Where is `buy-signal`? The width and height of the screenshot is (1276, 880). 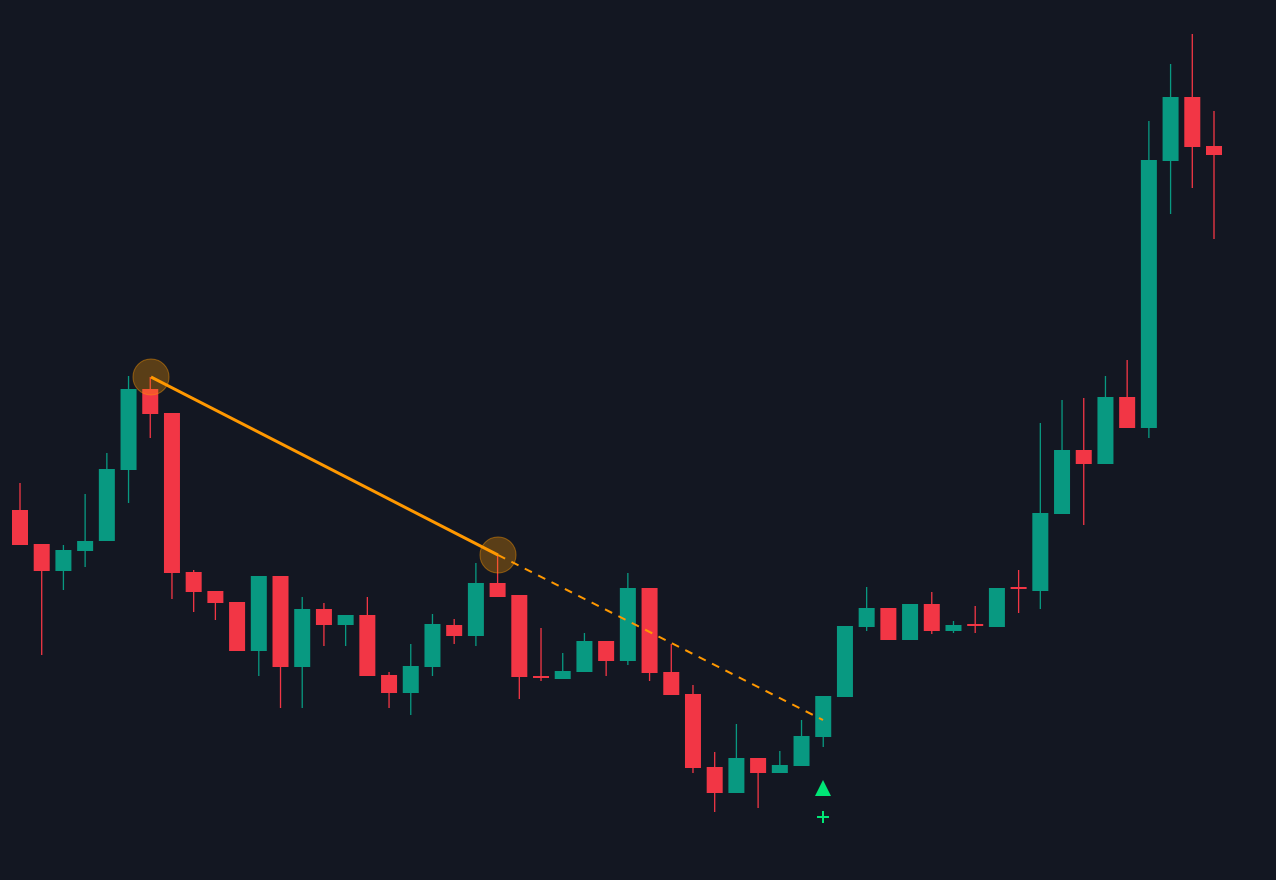 buy-signal is located at coordinates (823, 801).